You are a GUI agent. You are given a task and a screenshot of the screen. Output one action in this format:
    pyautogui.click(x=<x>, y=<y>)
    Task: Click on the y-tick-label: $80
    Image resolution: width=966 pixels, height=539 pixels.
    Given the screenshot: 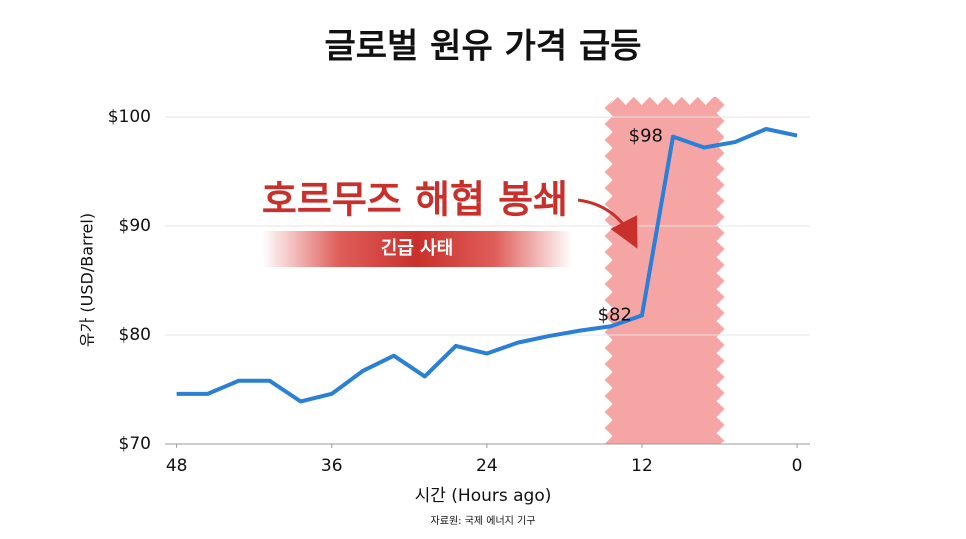 What is the action you would take?
    pyautogui.click(x=135, y=335)
    